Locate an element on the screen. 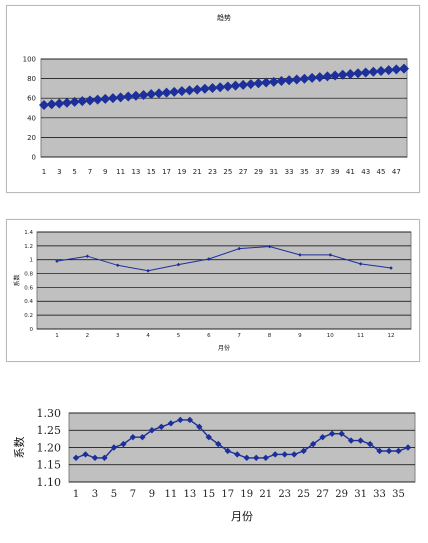 The width and height of the screenshot is (428, 543). x-tick-label: 25 is located at coordinates (227, 172).